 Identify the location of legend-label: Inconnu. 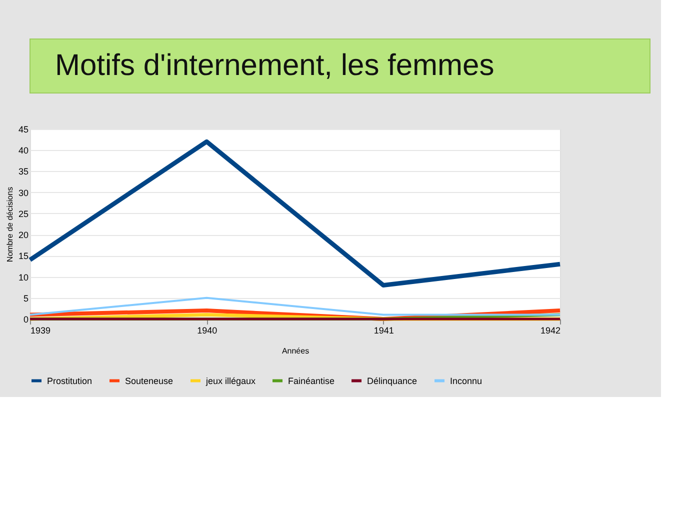
(466, 381).